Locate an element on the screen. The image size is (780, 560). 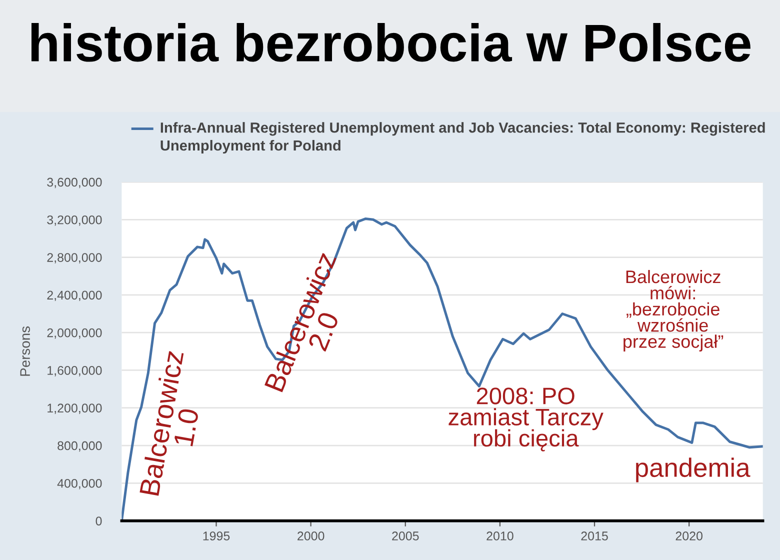
y-tick-label: 400,000 is located at coordinates (79, 484).